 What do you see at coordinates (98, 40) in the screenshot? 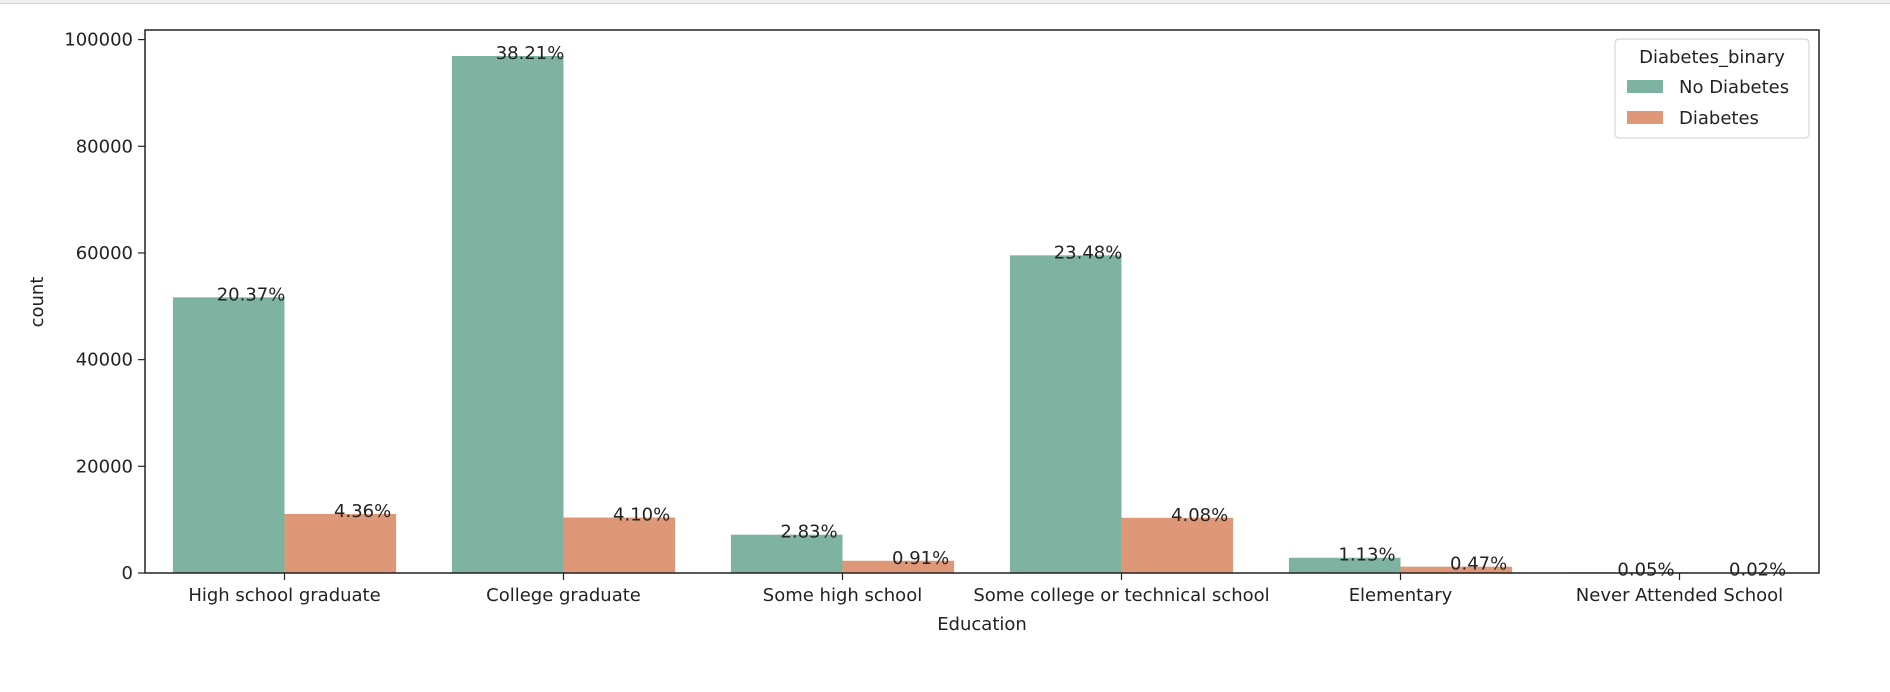
I see `y-tick-label: 100000` at bounding box center [98, 40].